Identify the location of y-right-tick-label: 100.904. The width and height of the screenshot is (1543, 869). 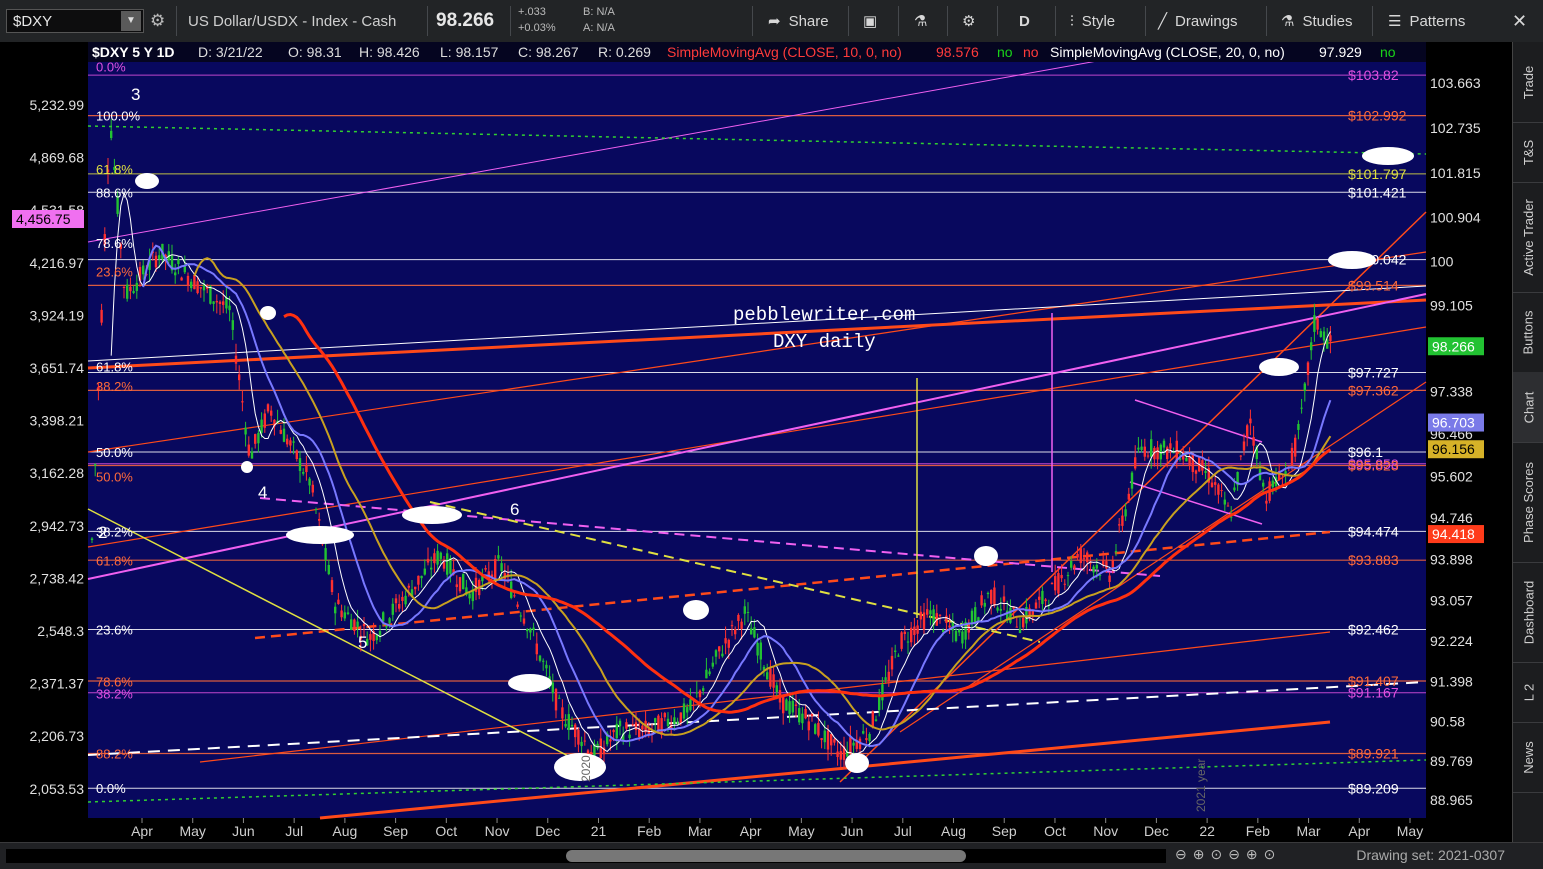
(1455, 218).